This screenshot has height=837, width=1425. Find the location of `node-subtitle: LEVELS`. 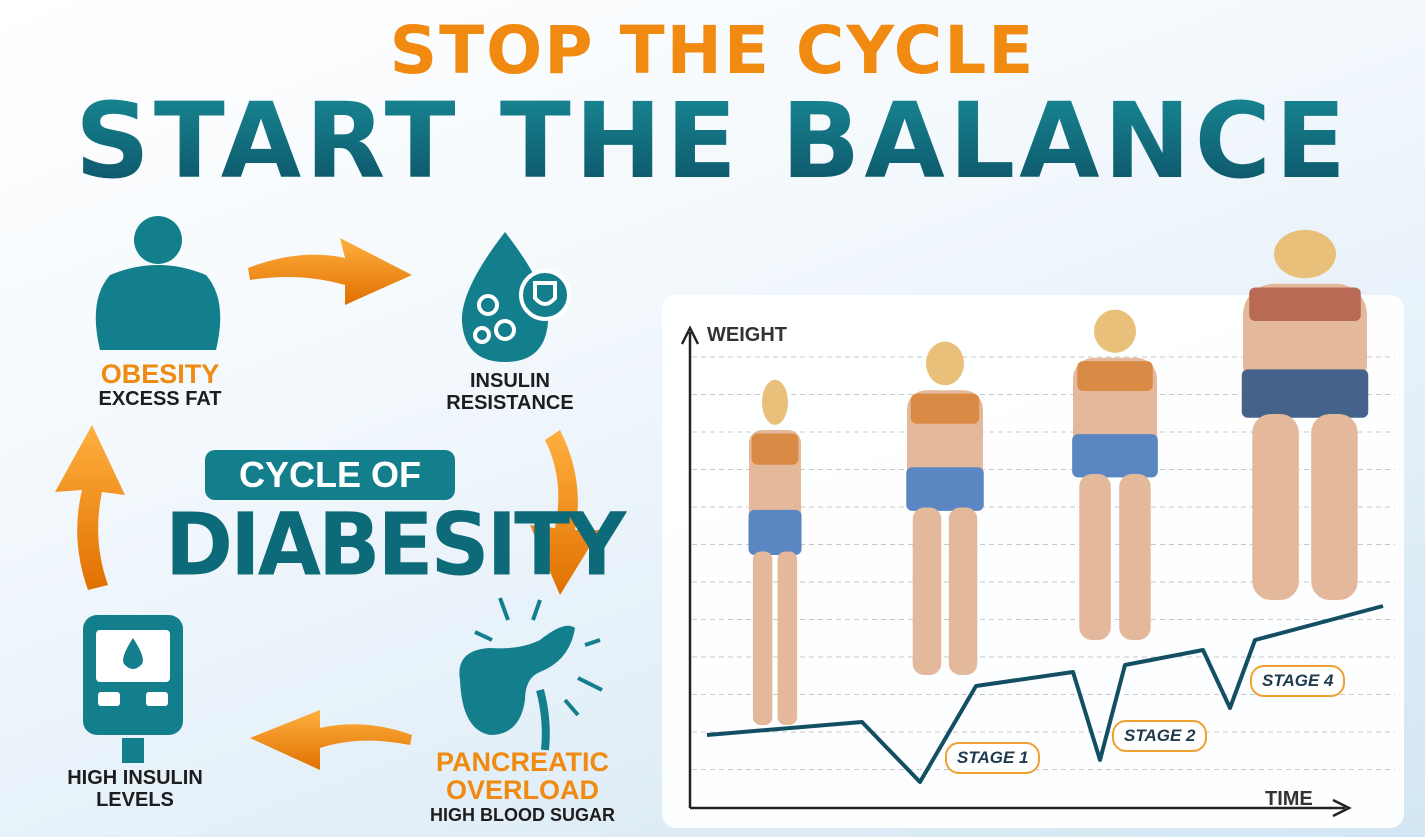

node-subtitle: LEVELS is located at coordinates (135, 800).